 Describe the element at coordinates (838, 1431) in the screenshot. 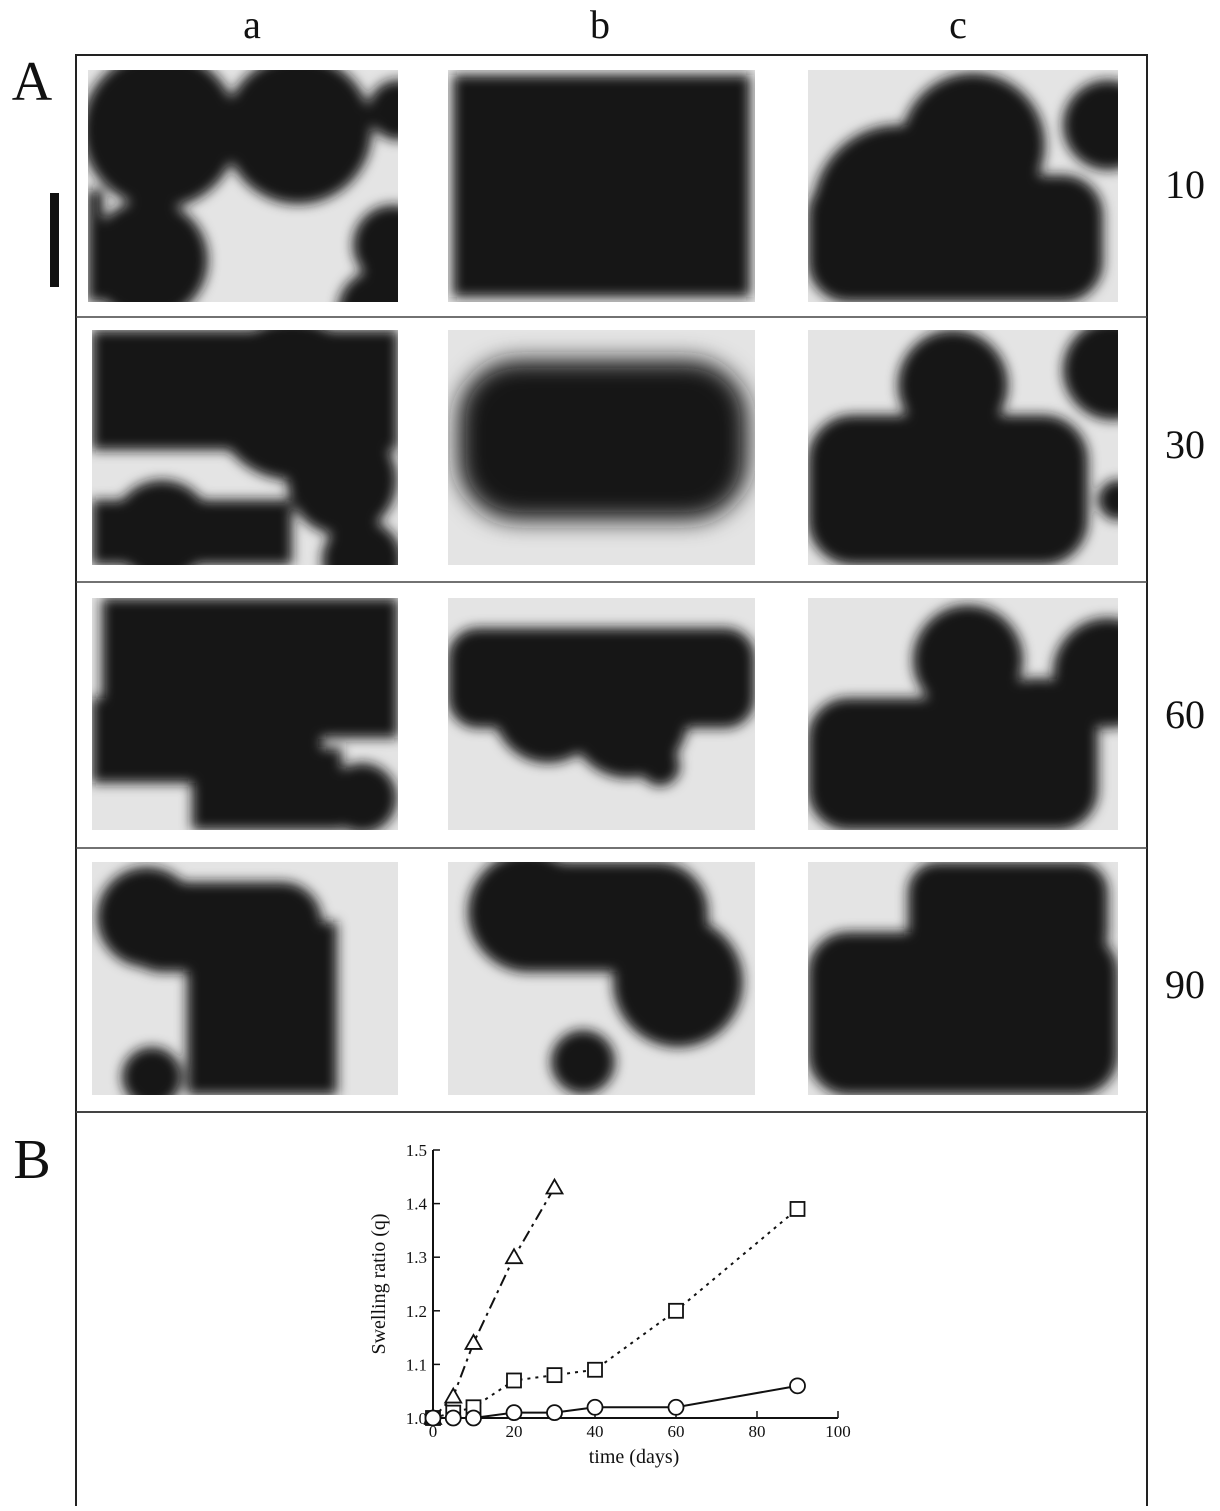

I see `x-tick-label: 100` at that location.